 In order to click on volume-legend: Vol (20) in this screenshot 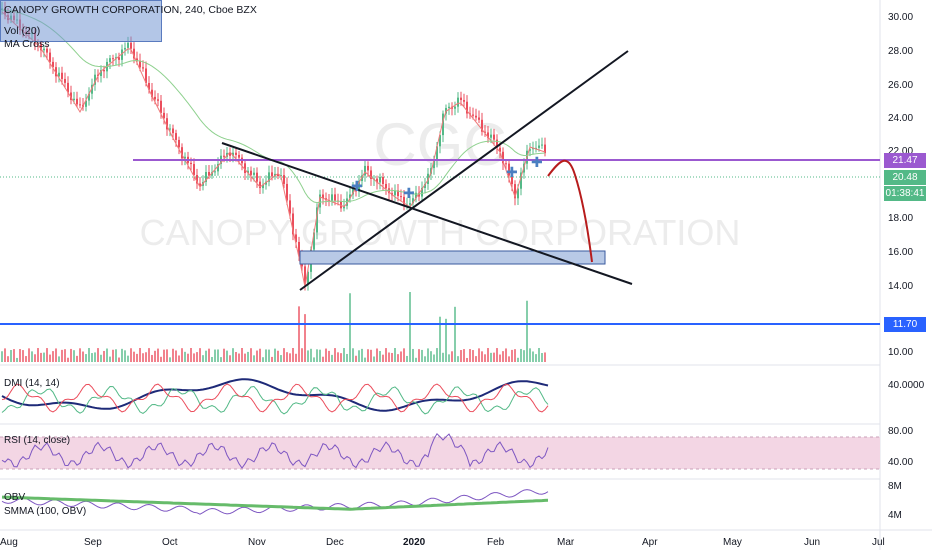, I will do `click(22, 31)`.